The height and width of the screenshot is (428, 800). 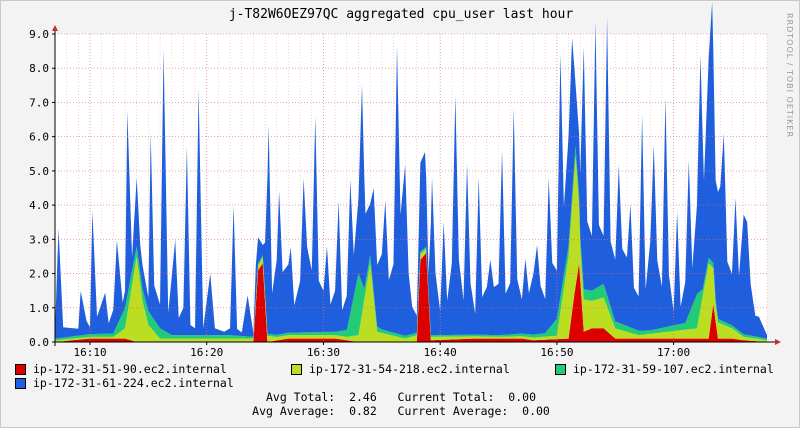 I want to click on legend-item-61-224: ip-172-31-61-224.ec2.internal, so click(x=124, y=383).